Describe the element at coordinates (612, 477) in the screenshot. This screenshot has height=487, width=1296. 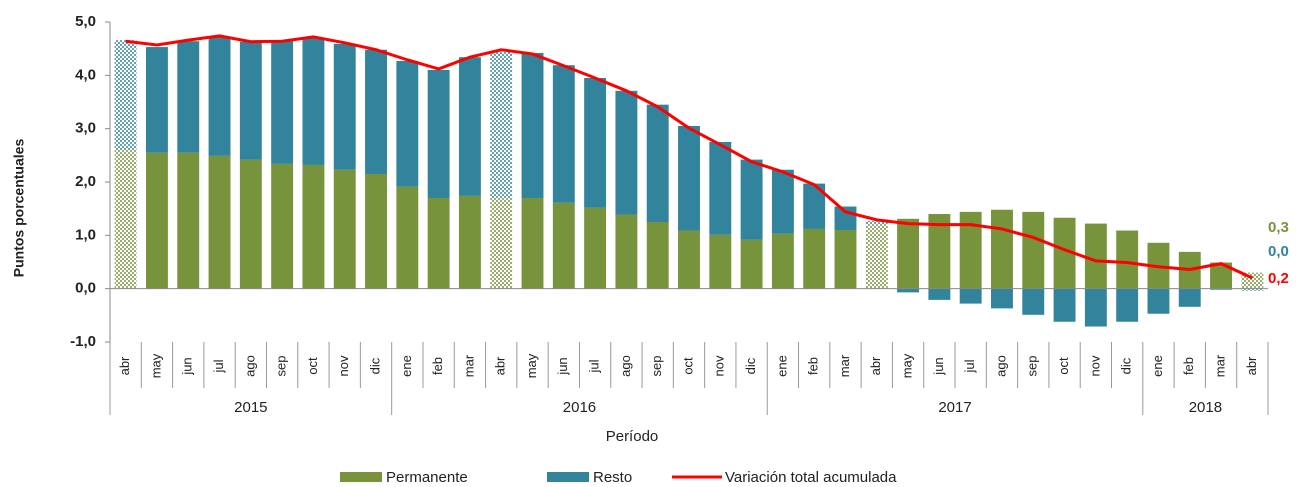
I see `legend-label: Resto` at that location.